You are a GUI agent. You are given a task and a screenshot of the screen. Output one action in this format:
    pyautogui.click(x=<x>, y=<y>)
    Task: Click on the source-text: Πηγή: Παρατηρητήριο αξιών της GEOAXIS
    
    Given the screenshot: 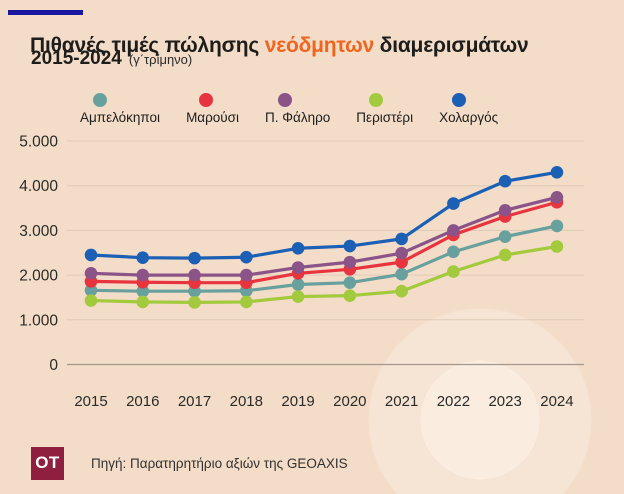 What is the action you would take?
    pyautogui.click(x=219, y=463)
    